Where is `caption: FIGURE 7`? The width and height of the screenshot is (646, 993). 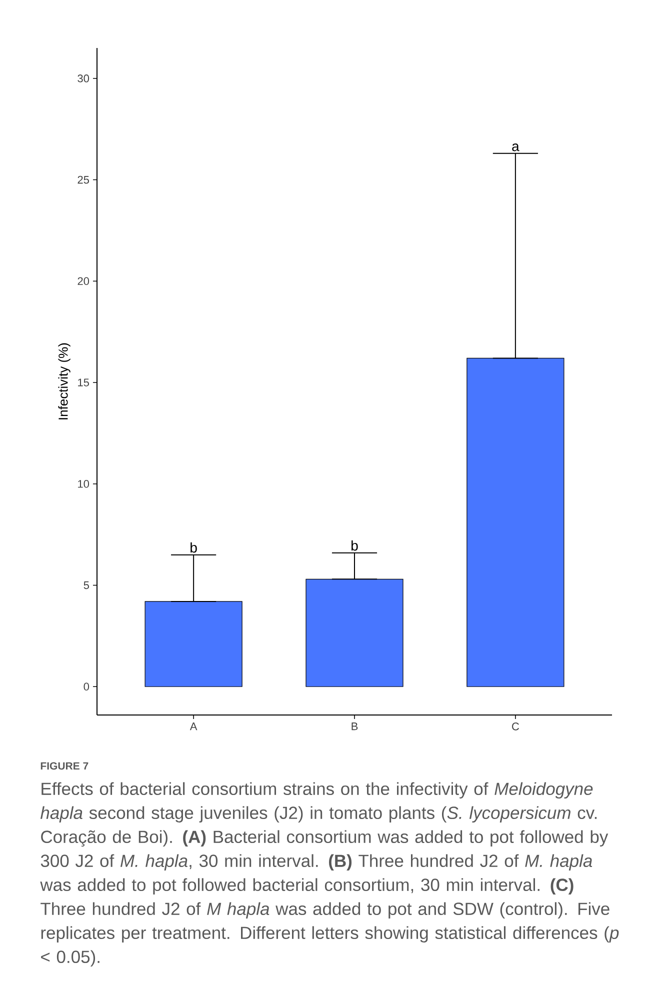 caption: FIGURE 7 is located at coordinates (64, 766).